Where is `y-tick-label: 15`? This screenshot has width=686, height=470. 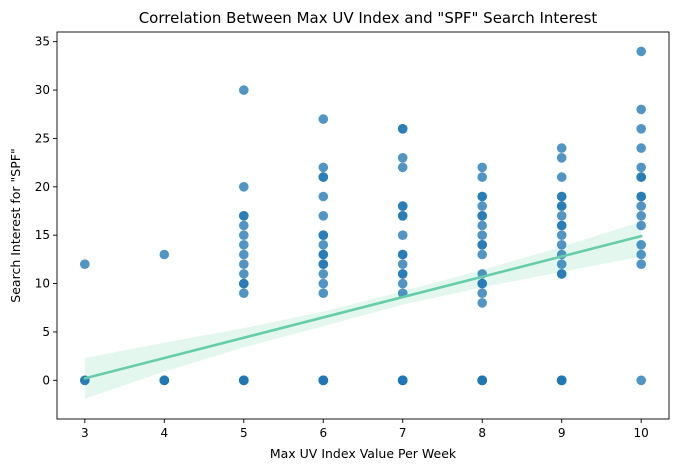 y-tick-label: 15 is located at coordinates (42, 235).